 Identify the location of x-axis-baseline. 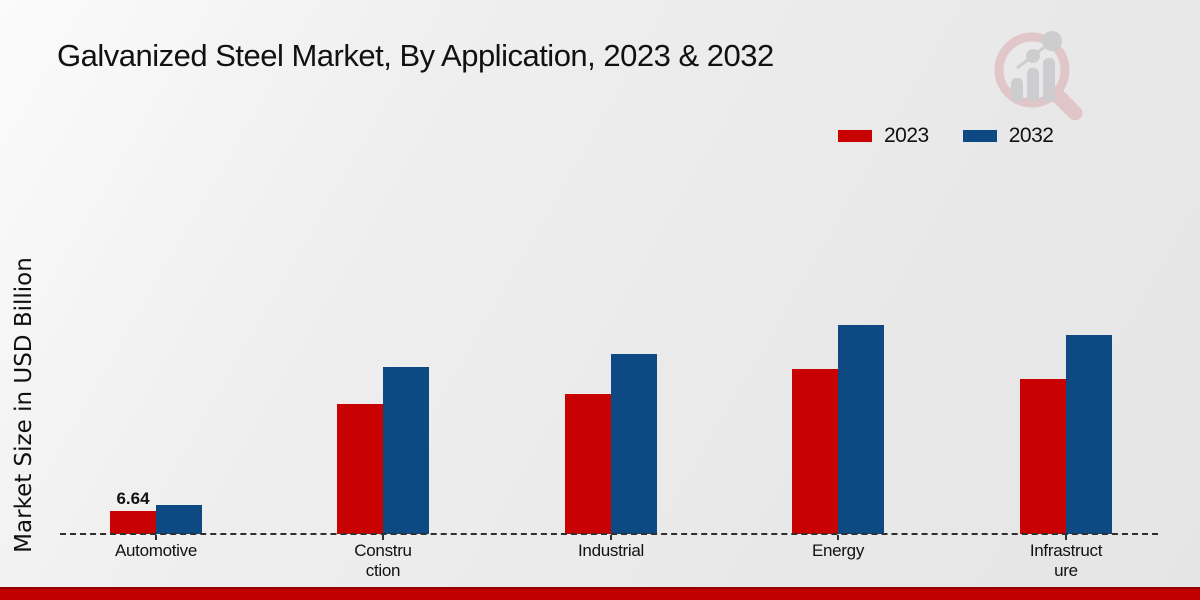
(609, 534).